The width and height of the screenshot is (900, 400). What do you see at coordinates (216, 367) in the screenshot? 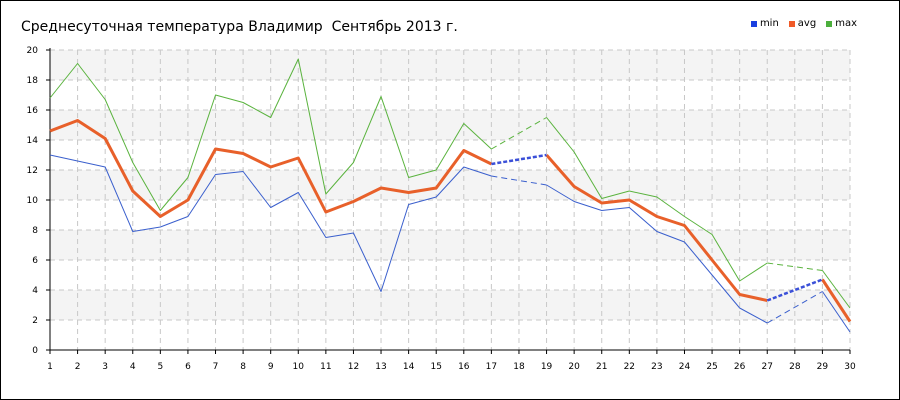
I see `x-tick-label: 7` at bounding box center [216, 367].